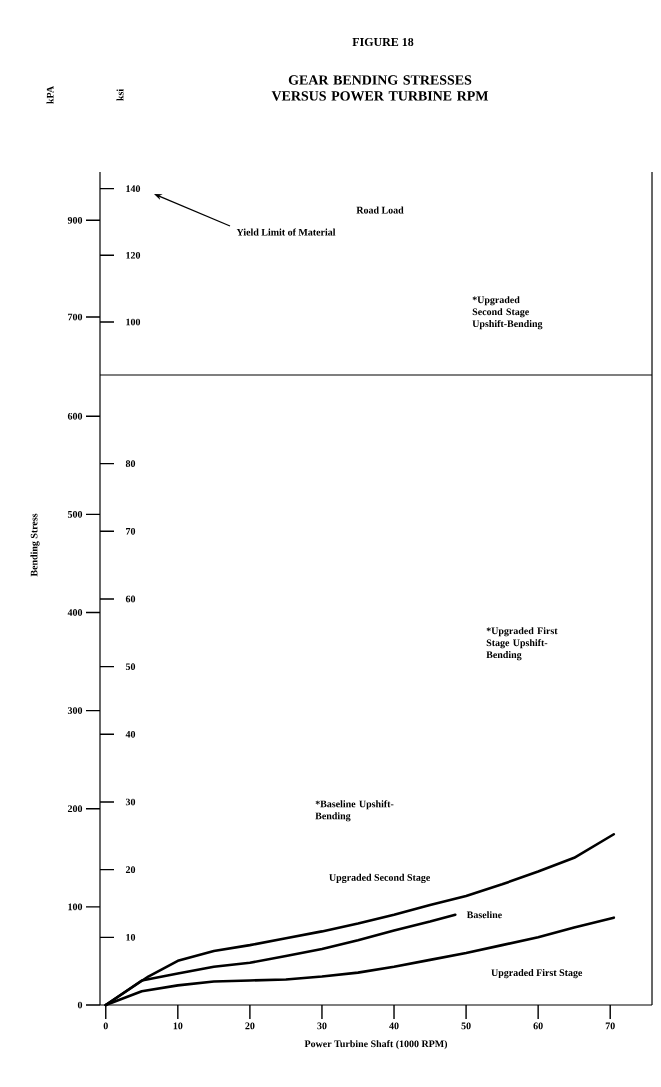 The image size is (661, 1087). What do you see at coordinates (538, 1026) in the screenshot?
I see `x-tick-label: 60` at bounding box center [538, 1026].